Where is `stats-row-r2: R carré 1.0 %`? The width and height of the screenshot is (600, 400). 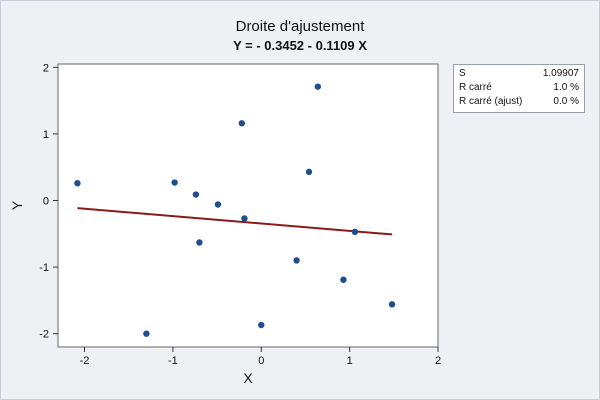 stats-row-r2: R carré 1.0 % is located at coordinates (519, 88).